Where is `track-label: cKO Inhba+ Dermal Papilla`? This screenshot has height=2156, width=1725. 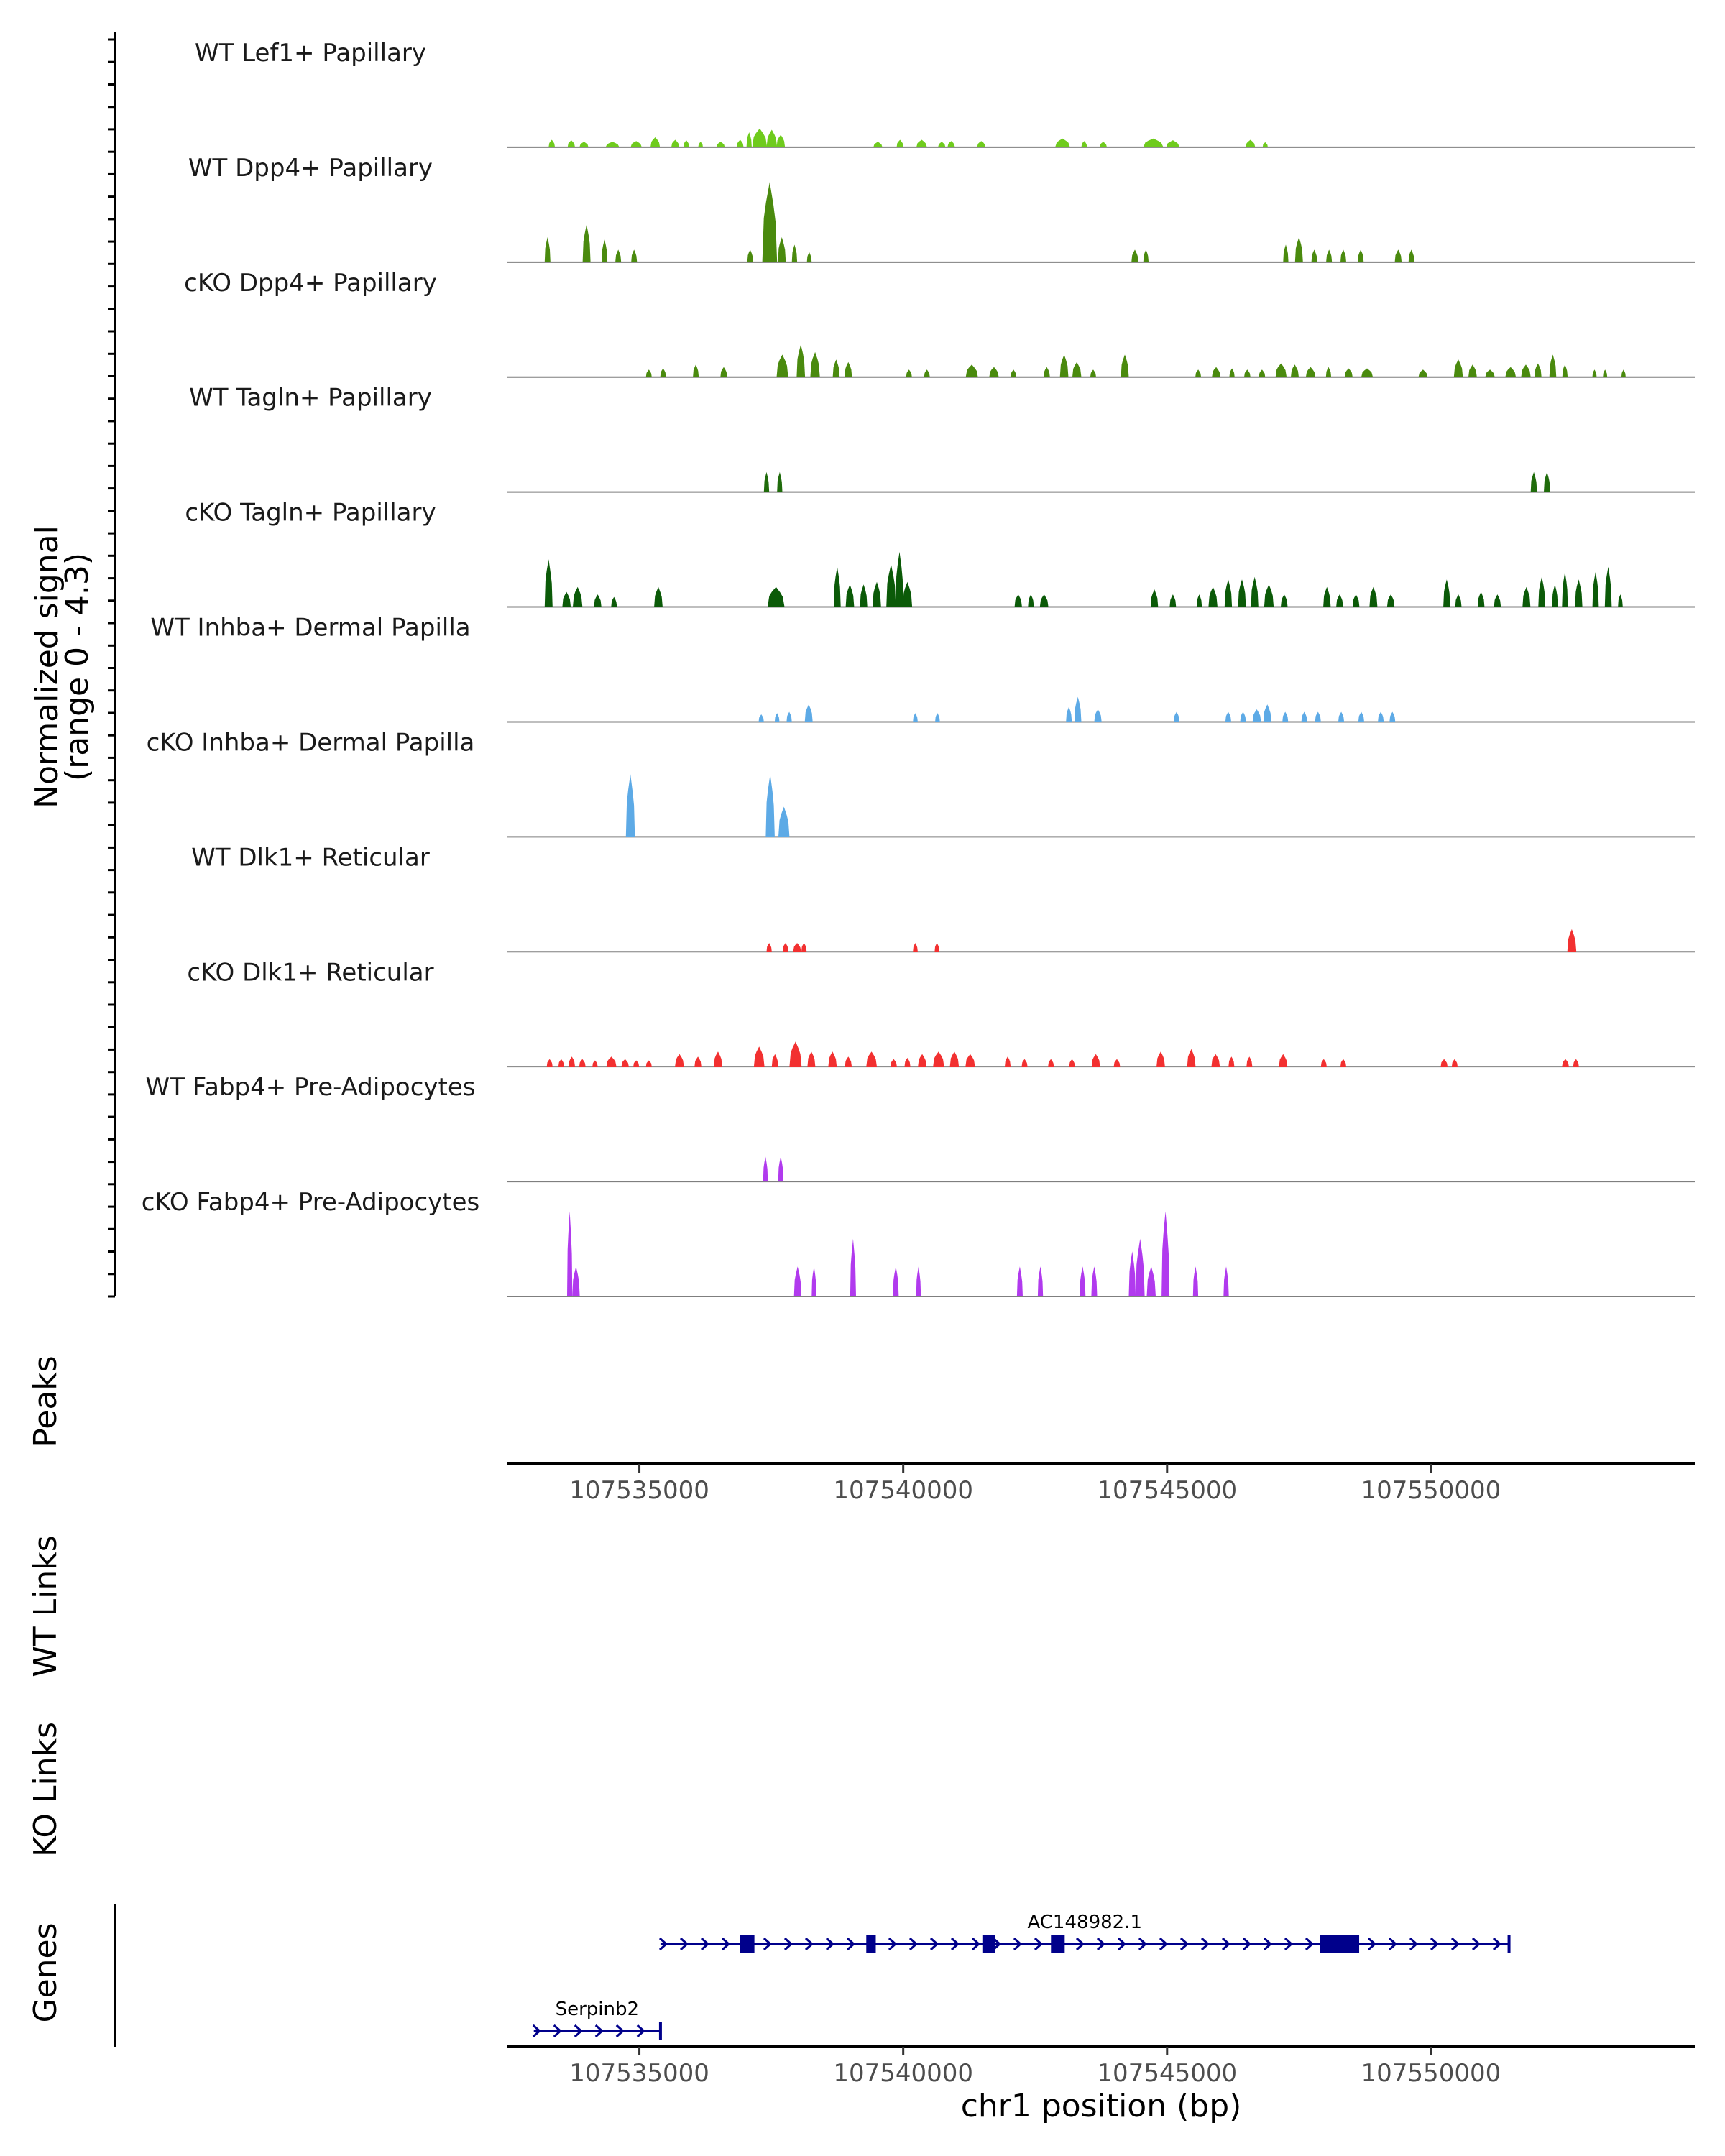
track-label: cKO Inhba+ Dermal Papilla is located at coordinates (311, 742).